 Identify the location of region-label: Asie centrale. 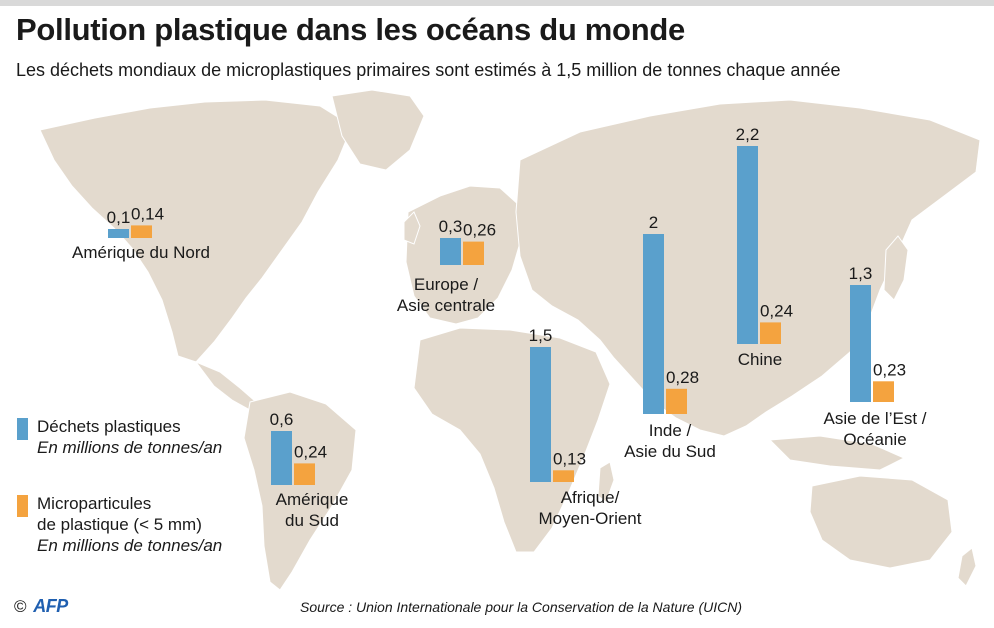
(446, 305).